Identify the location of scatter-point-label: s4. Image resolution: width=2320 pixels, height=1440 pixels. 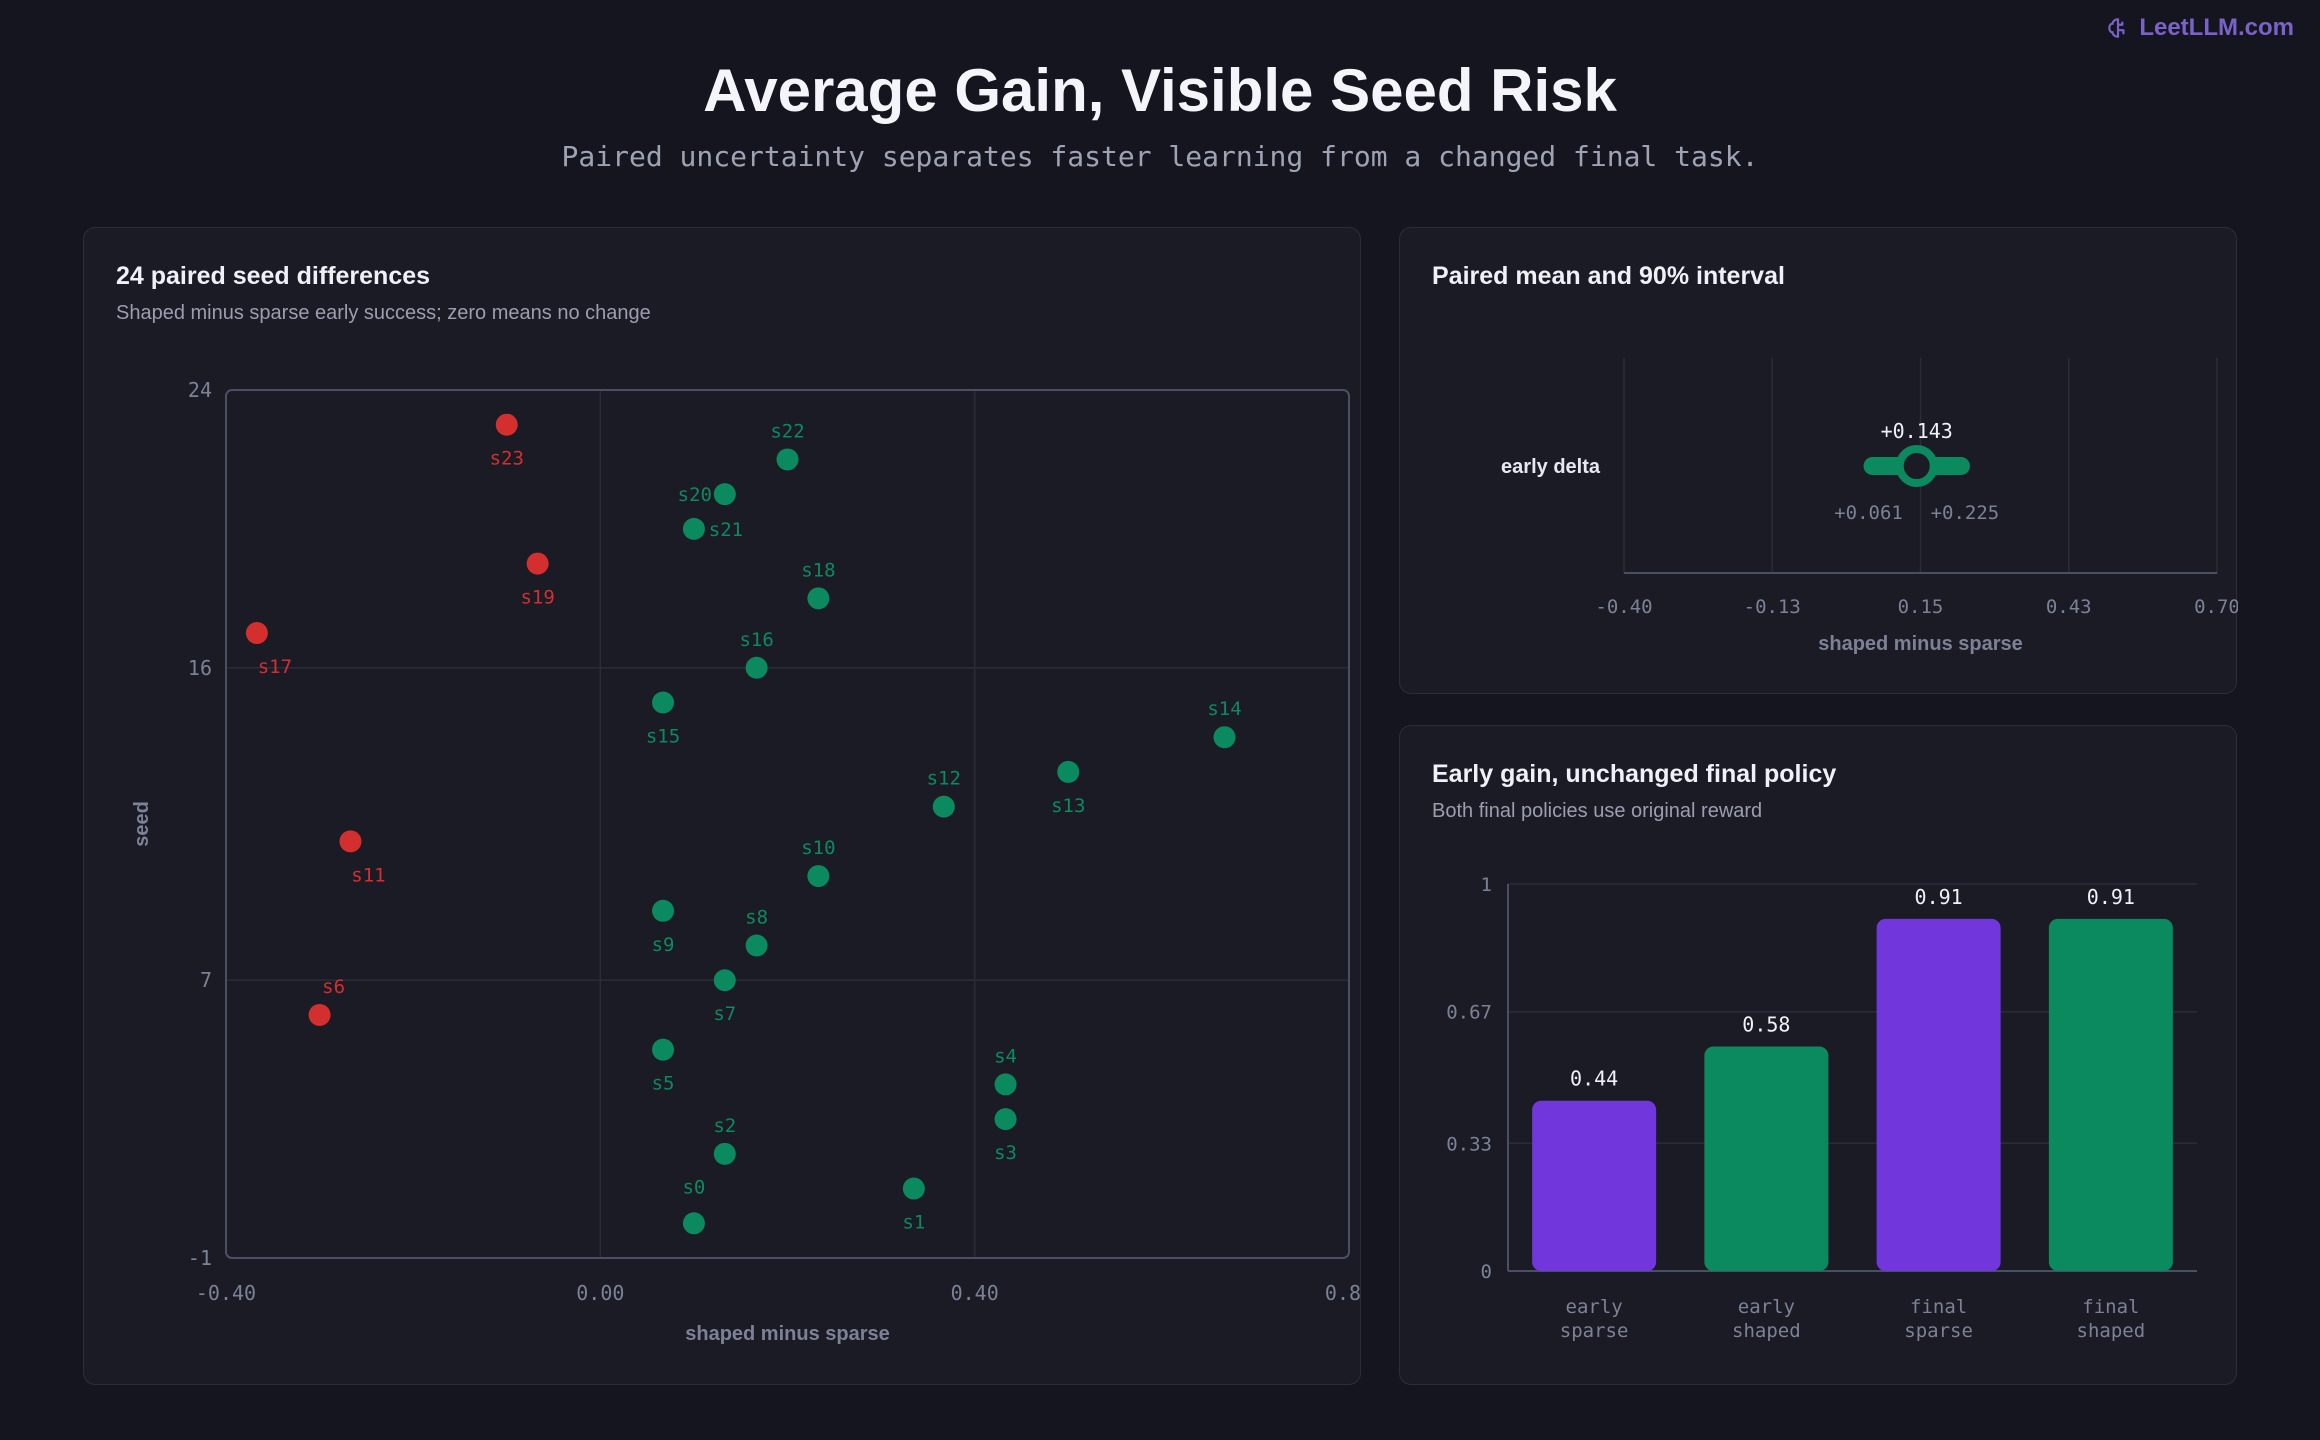
(1005, 1056).